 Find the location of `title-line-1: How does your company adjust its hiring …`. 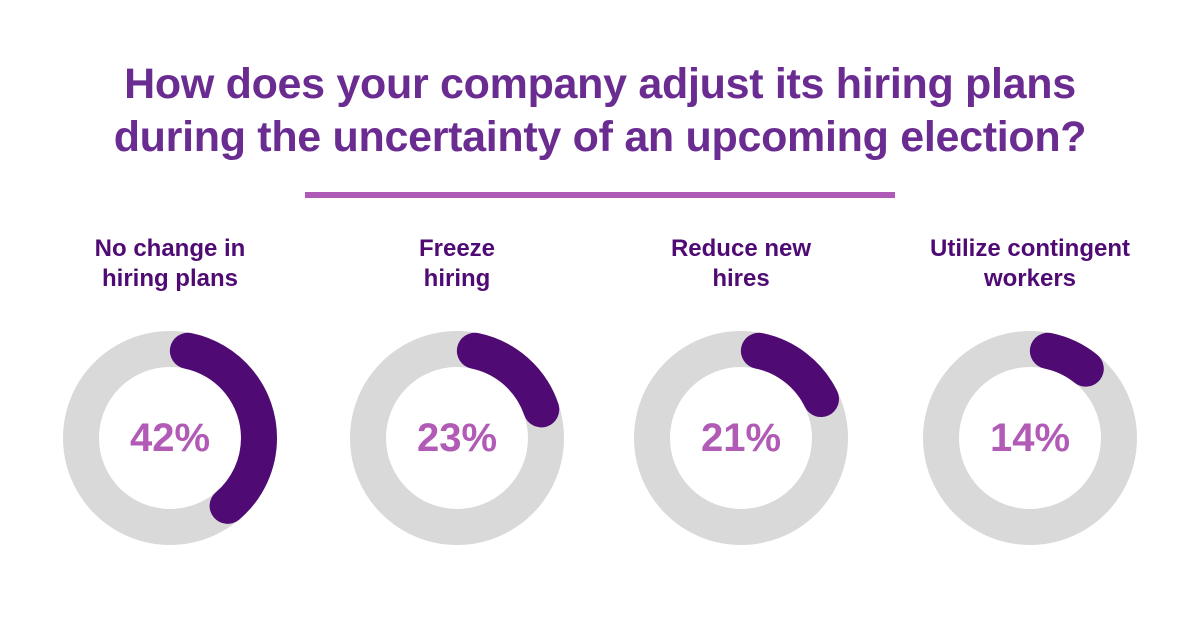

title-line-1: How does your company adjust its hiring … is located at coordinates (600, 84).